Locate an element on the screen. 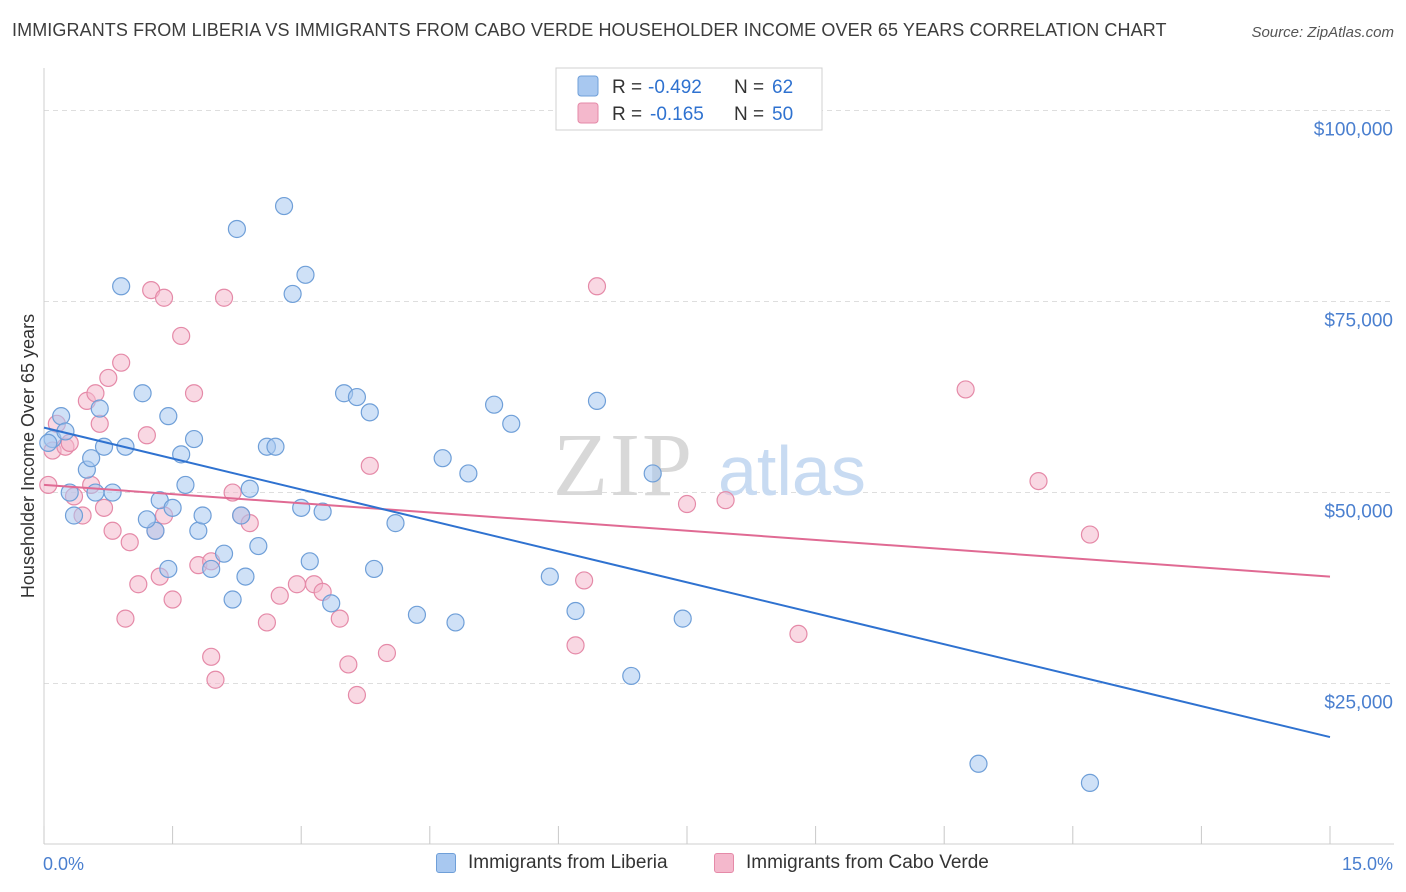  legend-r-value-2: -0.165 is located at coordinates (677, 114).